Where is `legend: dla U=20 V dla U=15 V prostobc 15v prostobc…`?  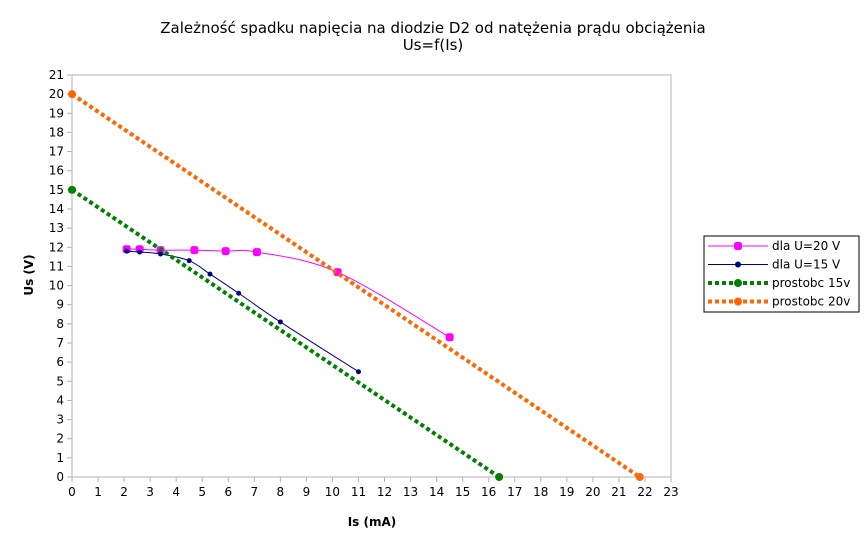 legend: dla U=20 V dla U=15 V prostobc 15v prostobc… is located at coordinates (781, 274).